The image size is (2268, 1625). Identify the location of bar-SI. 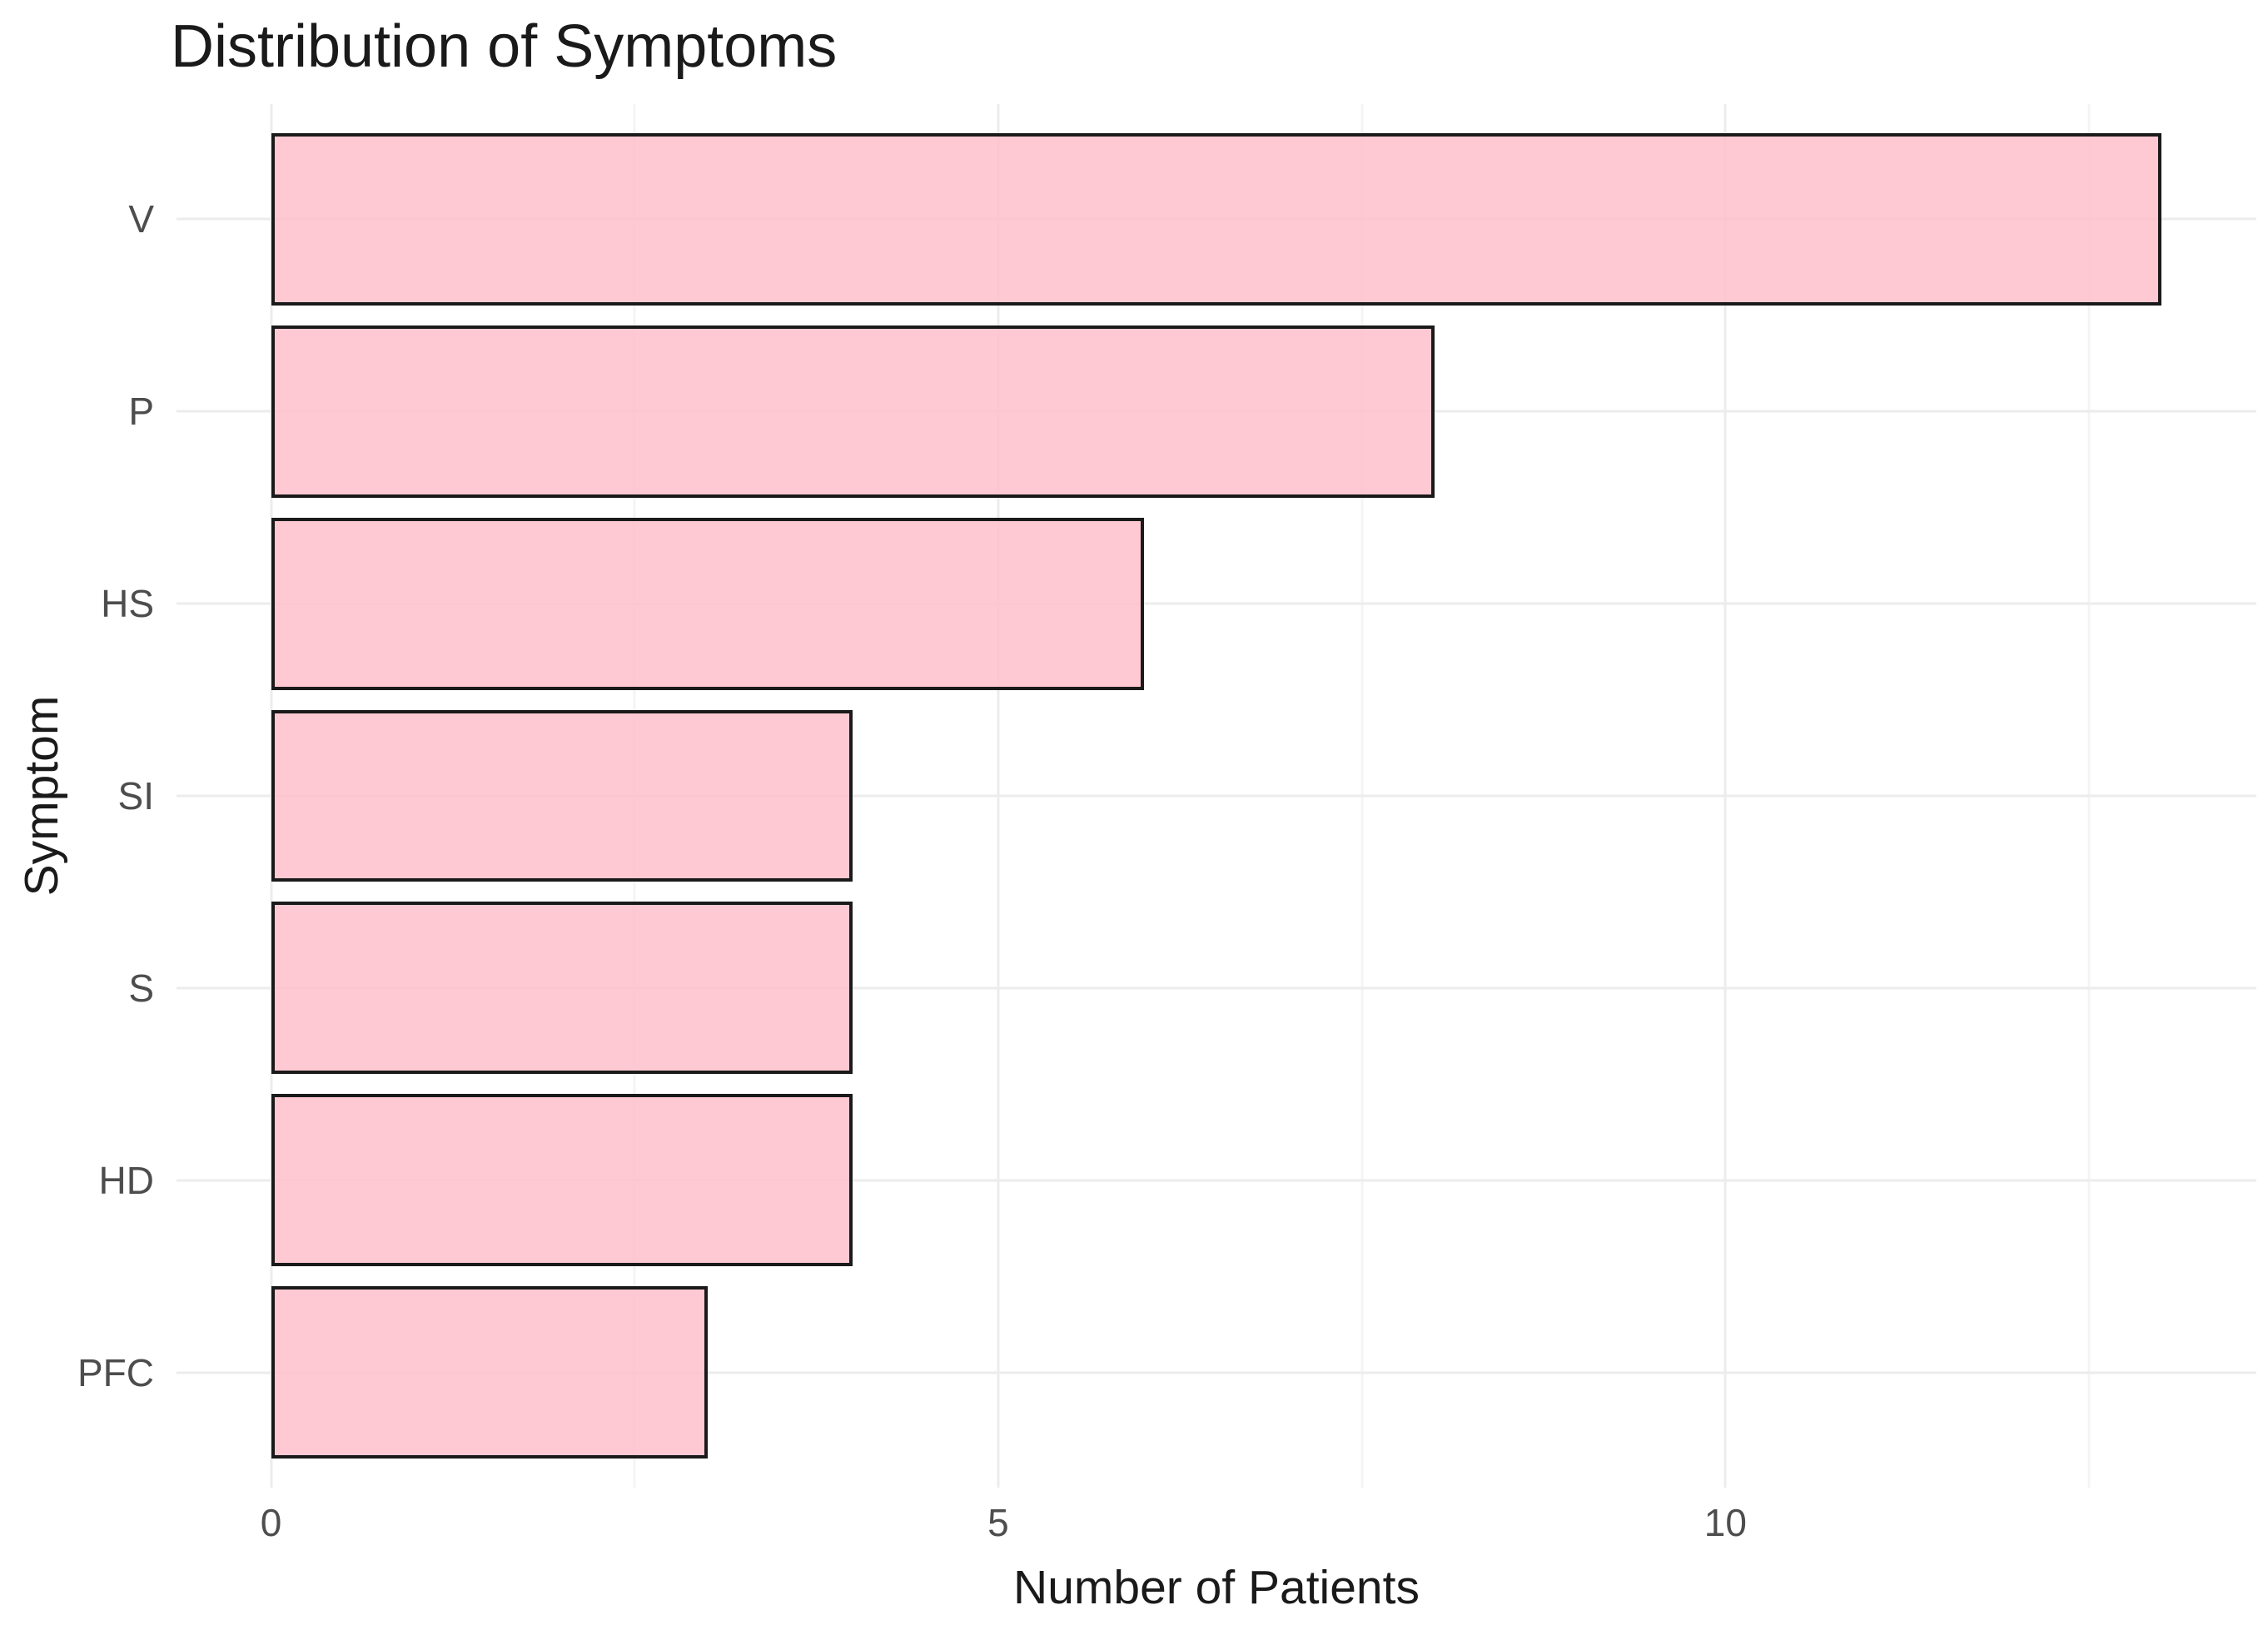
(562, 796).